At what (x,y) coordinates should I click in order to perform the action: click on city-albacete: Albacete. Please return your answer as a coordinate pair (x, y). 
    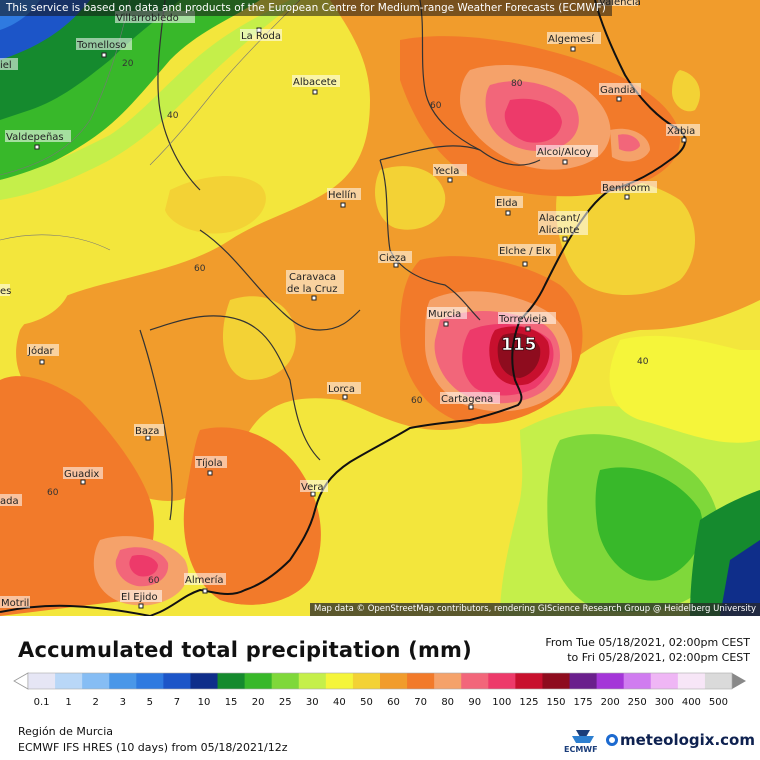
    Looking at the image, I should click on (316, 85).